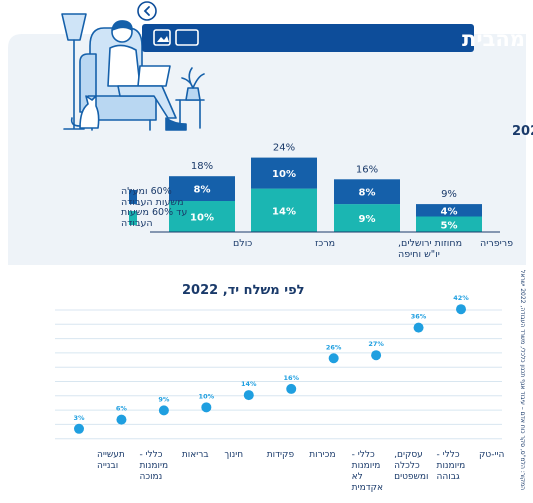  I want to click on occupation-value-label: 42%, so click(461, 298).